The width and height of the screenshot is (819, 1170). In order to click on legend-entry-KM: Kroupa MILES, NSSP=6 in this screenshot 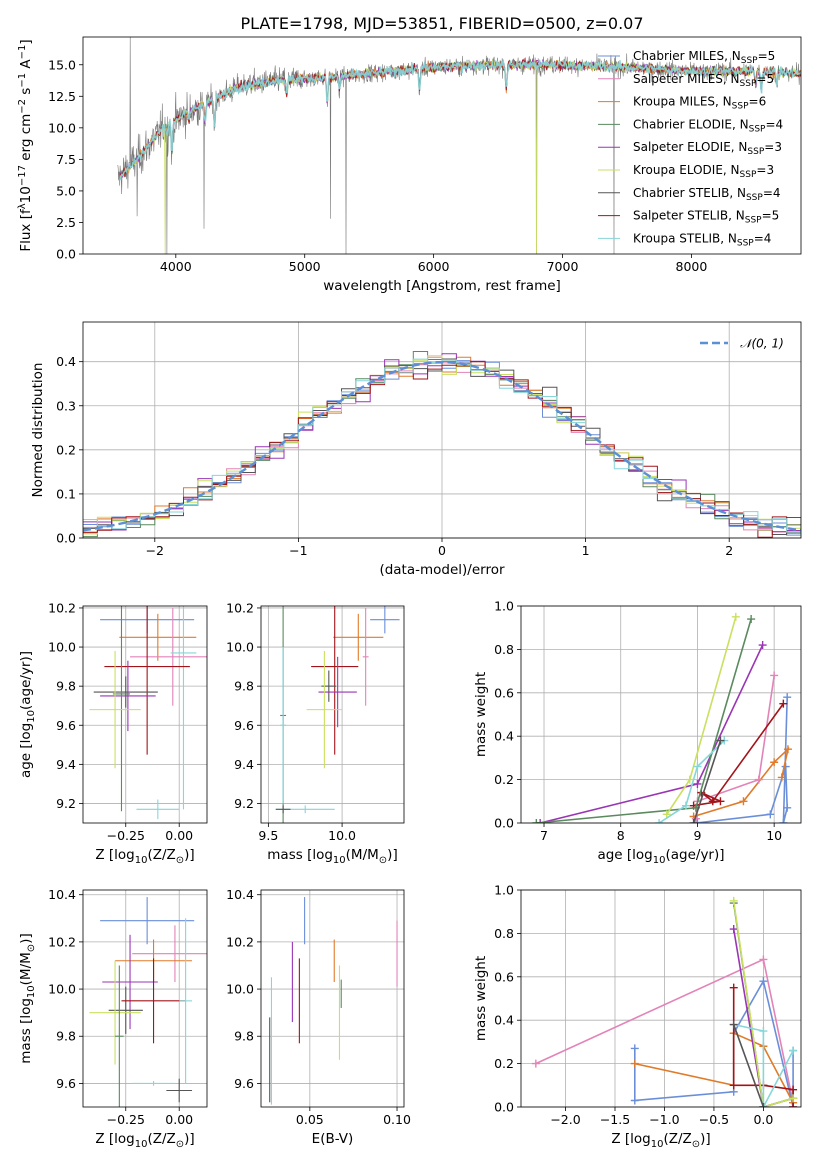, I will do `click(699, 103)`.